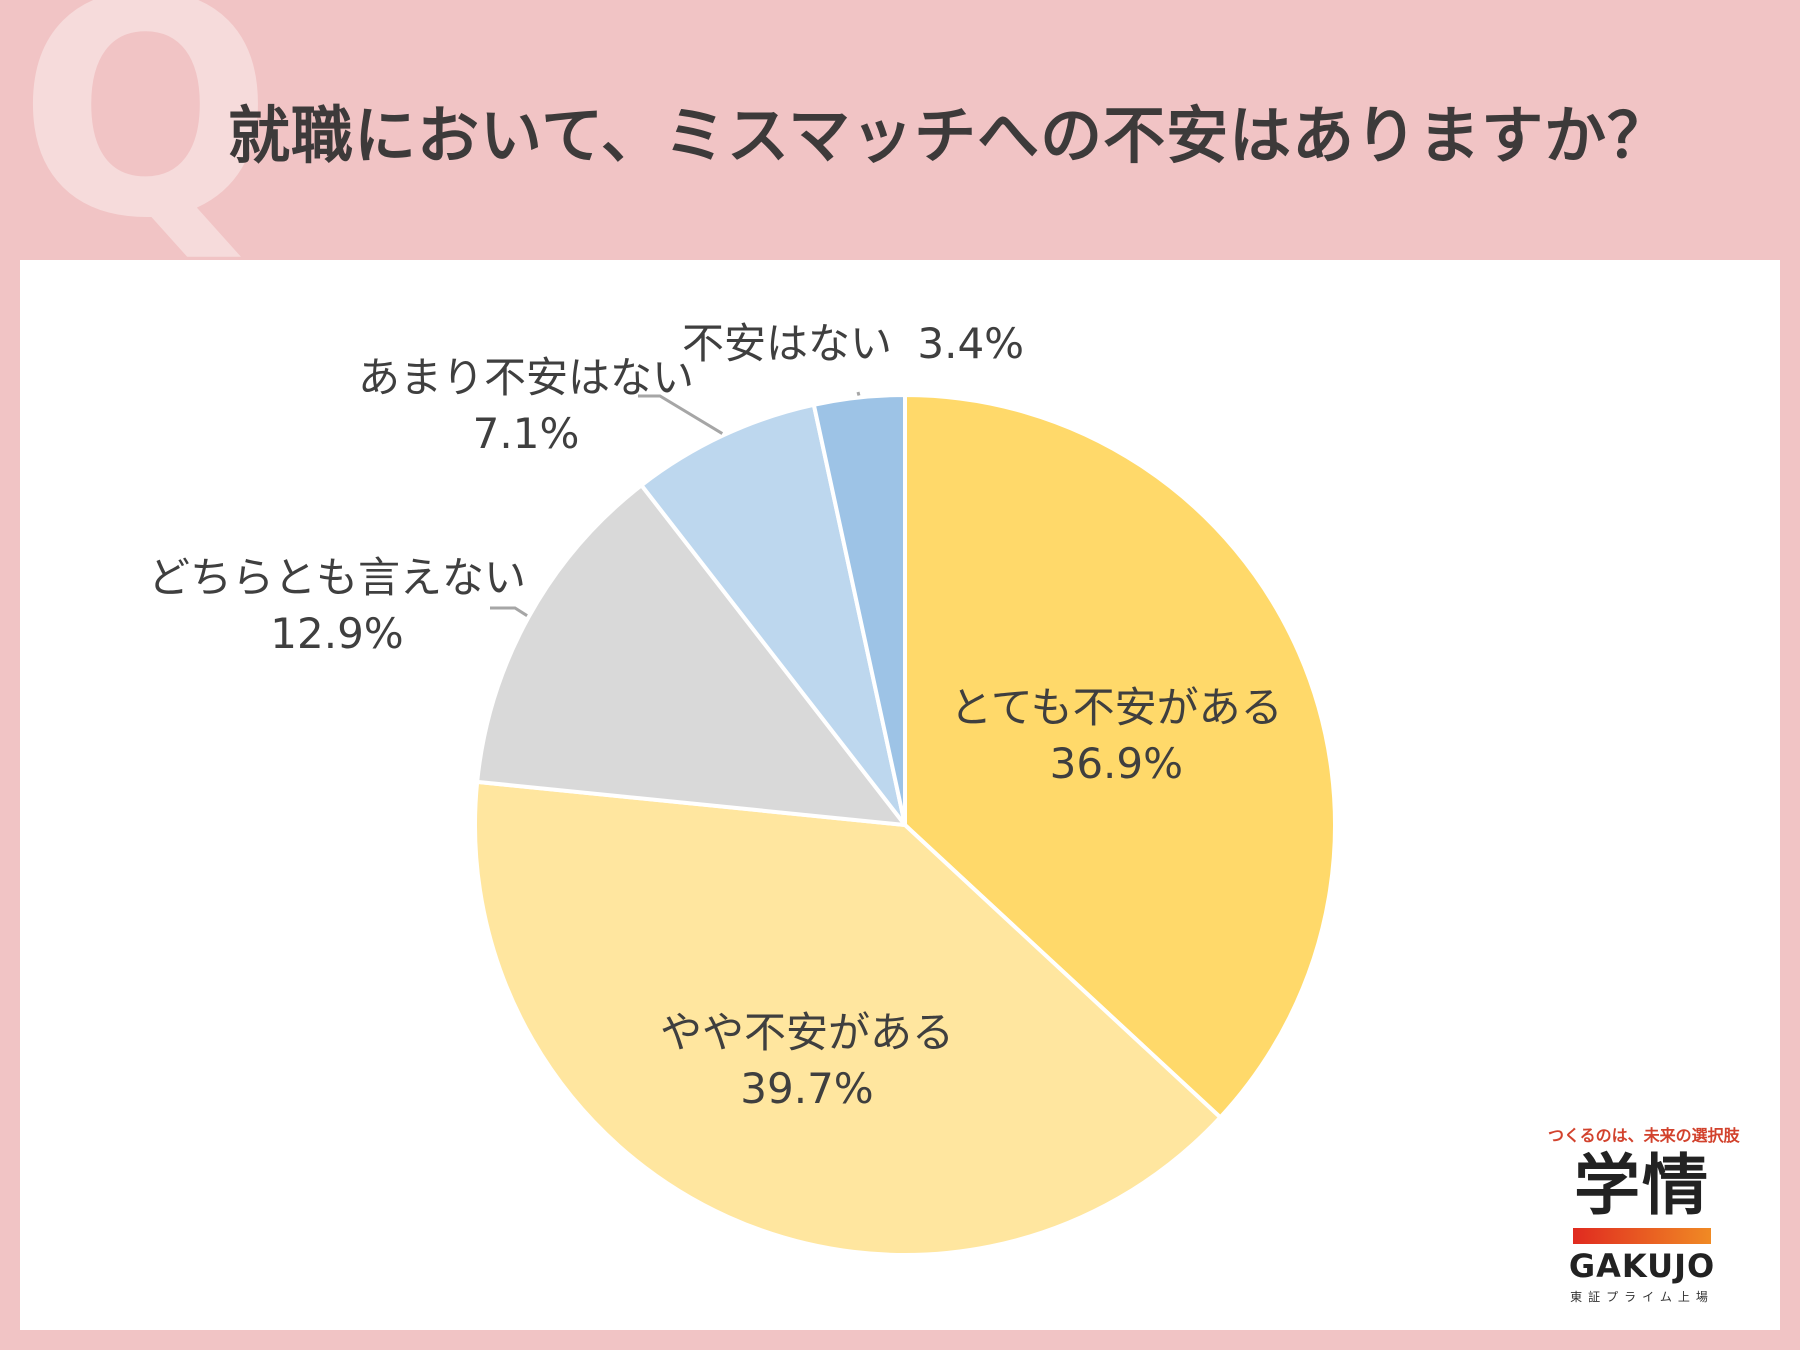 This screenshot has width=1800, height=1350. I want to click on brand-listing: 東証プライム上場, so click(1642, 1297).